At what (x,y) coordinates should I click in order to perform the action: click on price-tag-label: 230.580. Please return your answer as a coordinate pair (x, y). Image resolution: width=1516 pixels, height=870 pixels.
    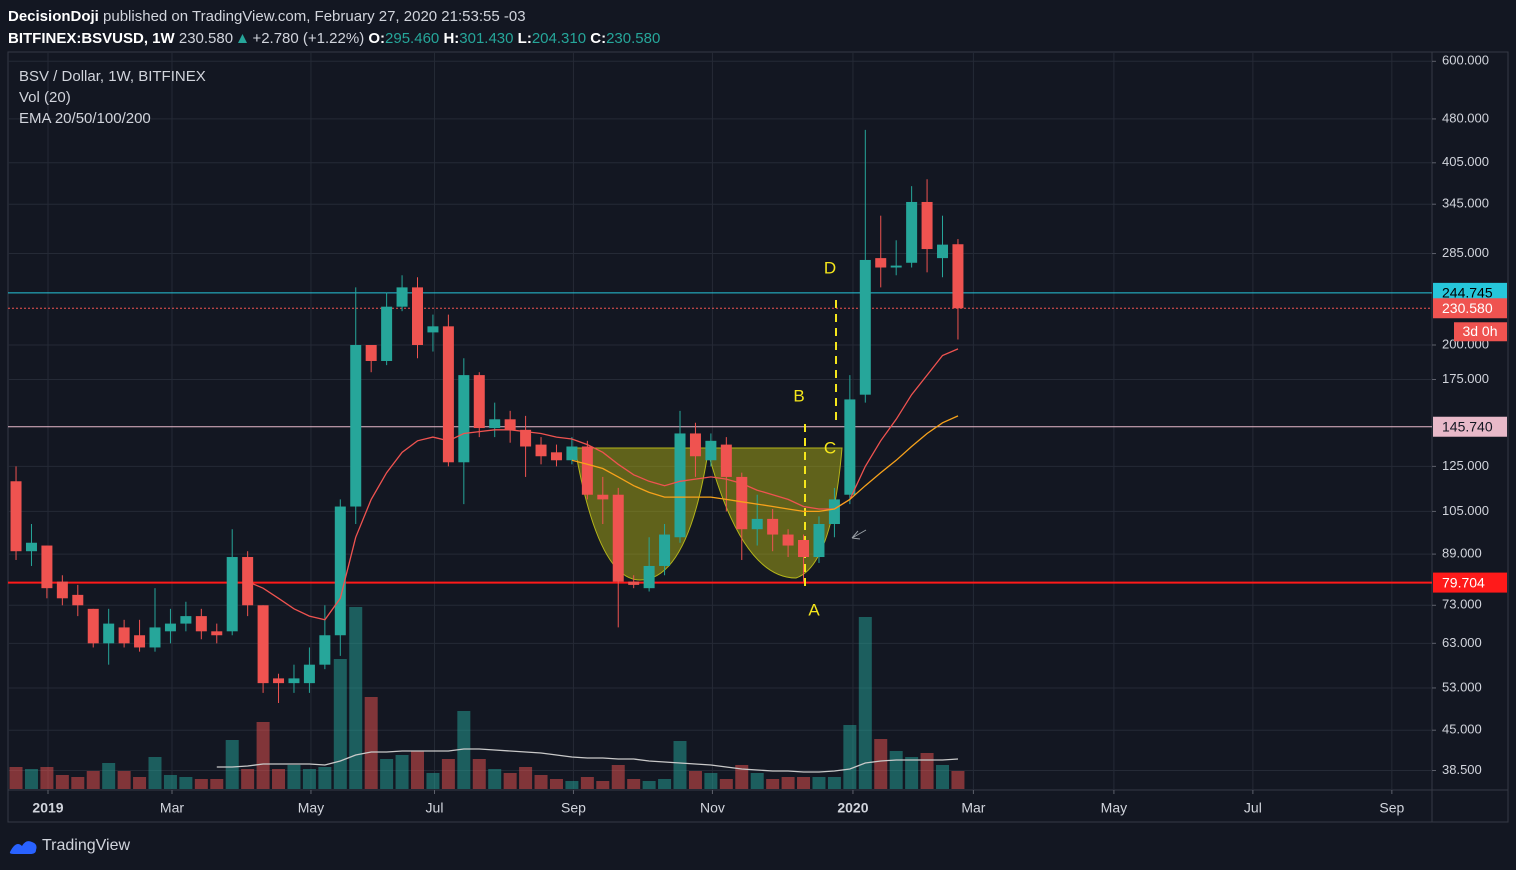
    Looking at the image, I should click on (1467, 308).